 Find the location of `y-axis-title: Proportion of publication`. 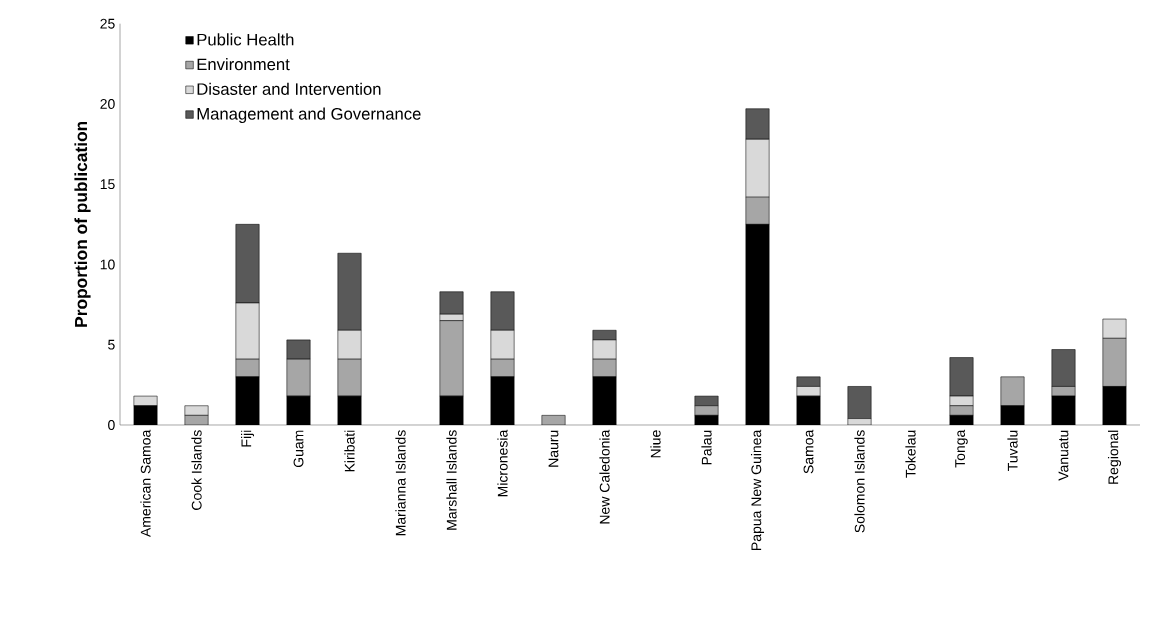

y-axis-title: Proportion of publication is located at coordinates (82, 224).